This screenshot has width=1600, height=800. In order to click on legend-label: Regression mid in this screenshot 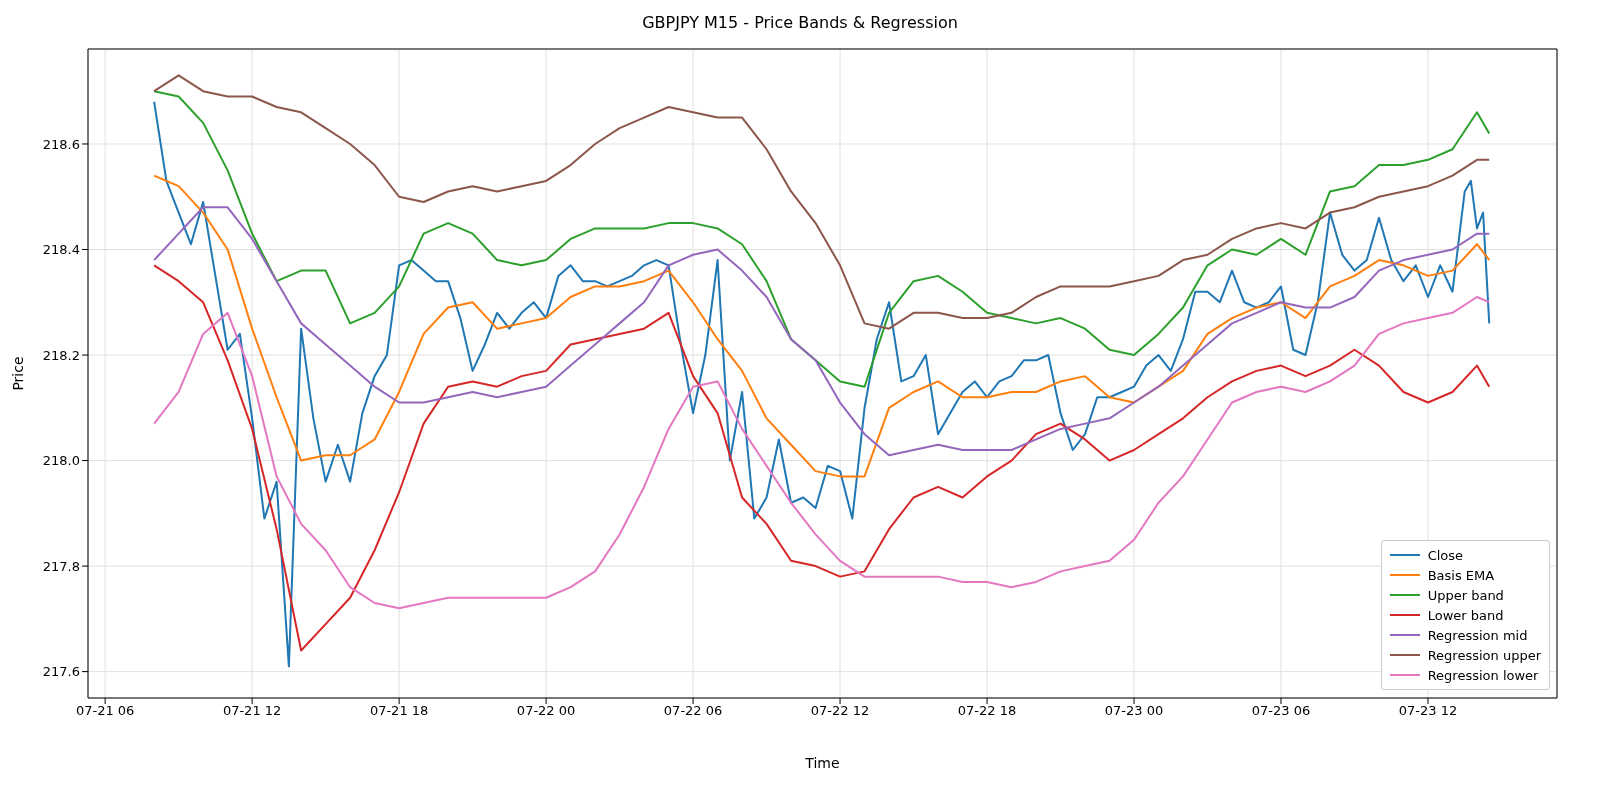, I will do `click(1477, 635)`.